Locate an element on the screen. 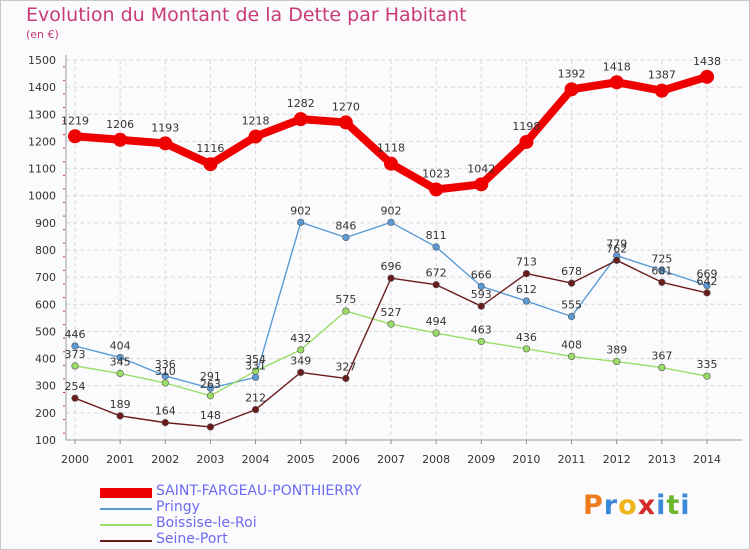 The height and width of the screenshot is (550, 750). x-tick-label: 2003 is located at coordinates (210, 459).